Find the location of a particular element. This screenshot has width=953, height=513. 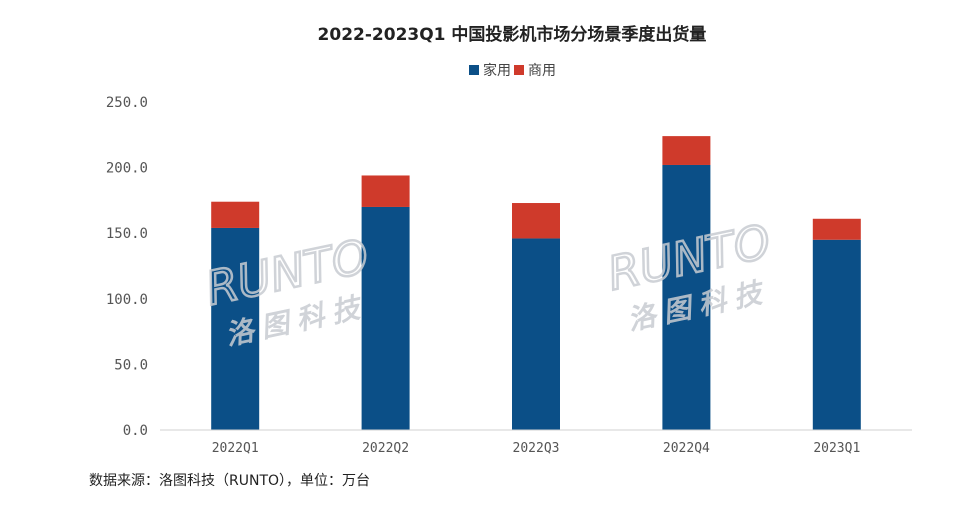

y-axis-ticks: 0.0 50.0 100.0 150.0 200.0 250.0 is located at coordinates (127, 267).